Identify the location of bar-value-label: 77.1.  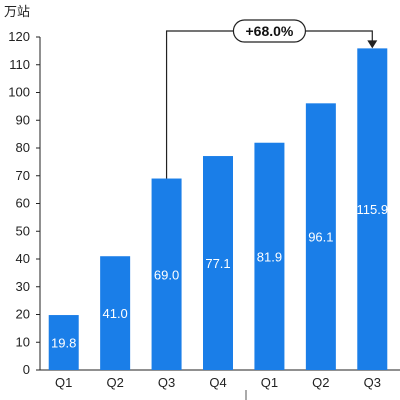
(217, 263).